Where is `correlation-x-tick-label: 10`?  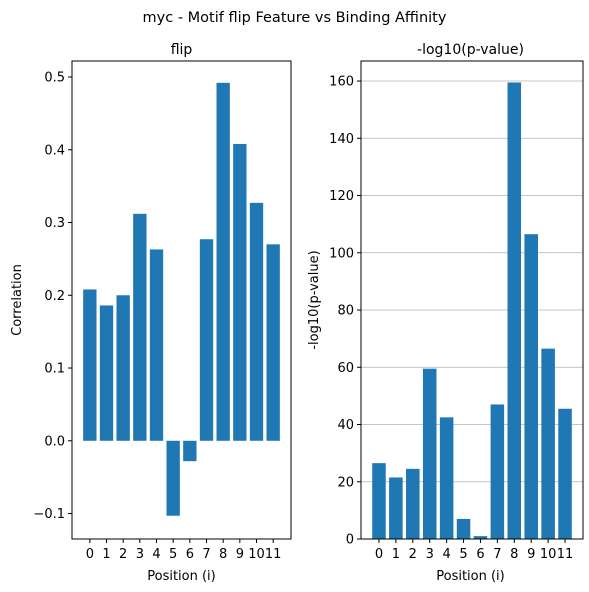 correlation-x-tick-label: 10 is located at coordinates (256, 554).